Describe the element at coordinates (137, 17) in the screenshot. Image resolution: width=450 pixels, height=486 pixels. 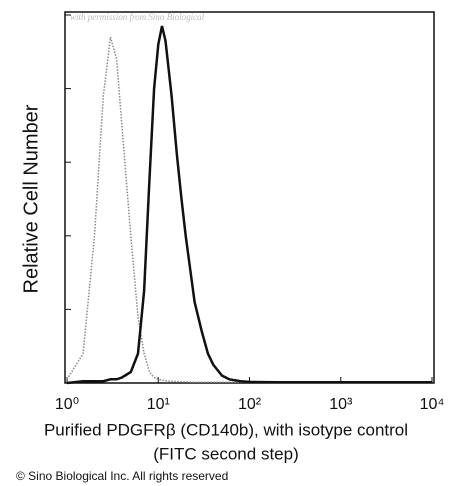
I see `watermark: with permission from Sino Biological` at that location.